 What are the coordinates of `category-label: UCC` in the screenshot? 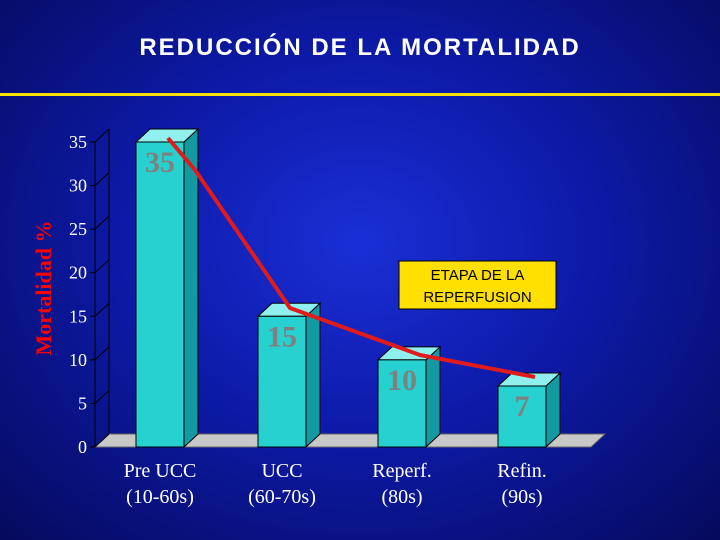 It's located at (281, 471).